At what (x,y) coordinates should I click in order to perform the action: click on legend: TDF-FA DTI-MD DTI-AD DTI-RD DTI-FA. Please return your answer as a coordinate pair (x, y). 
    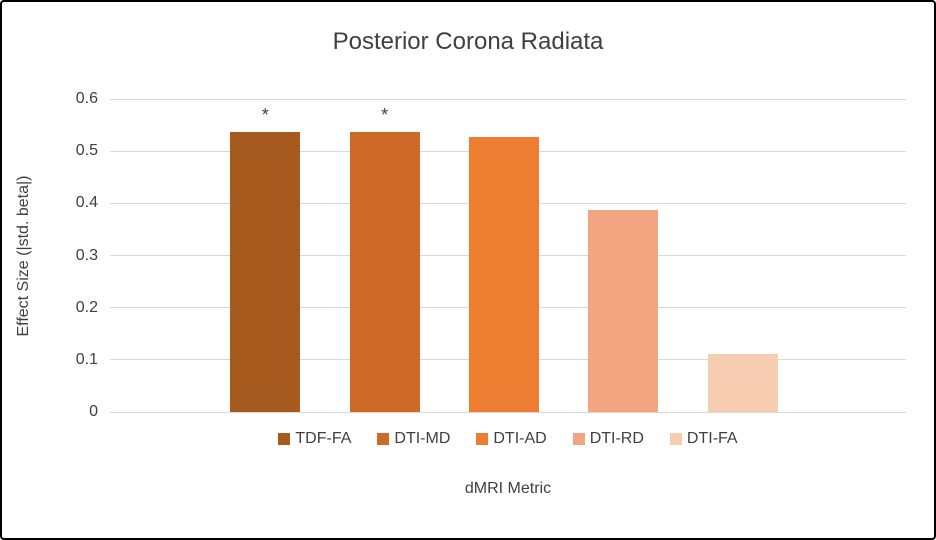
    Looking at the image, I should click on (508, 439).